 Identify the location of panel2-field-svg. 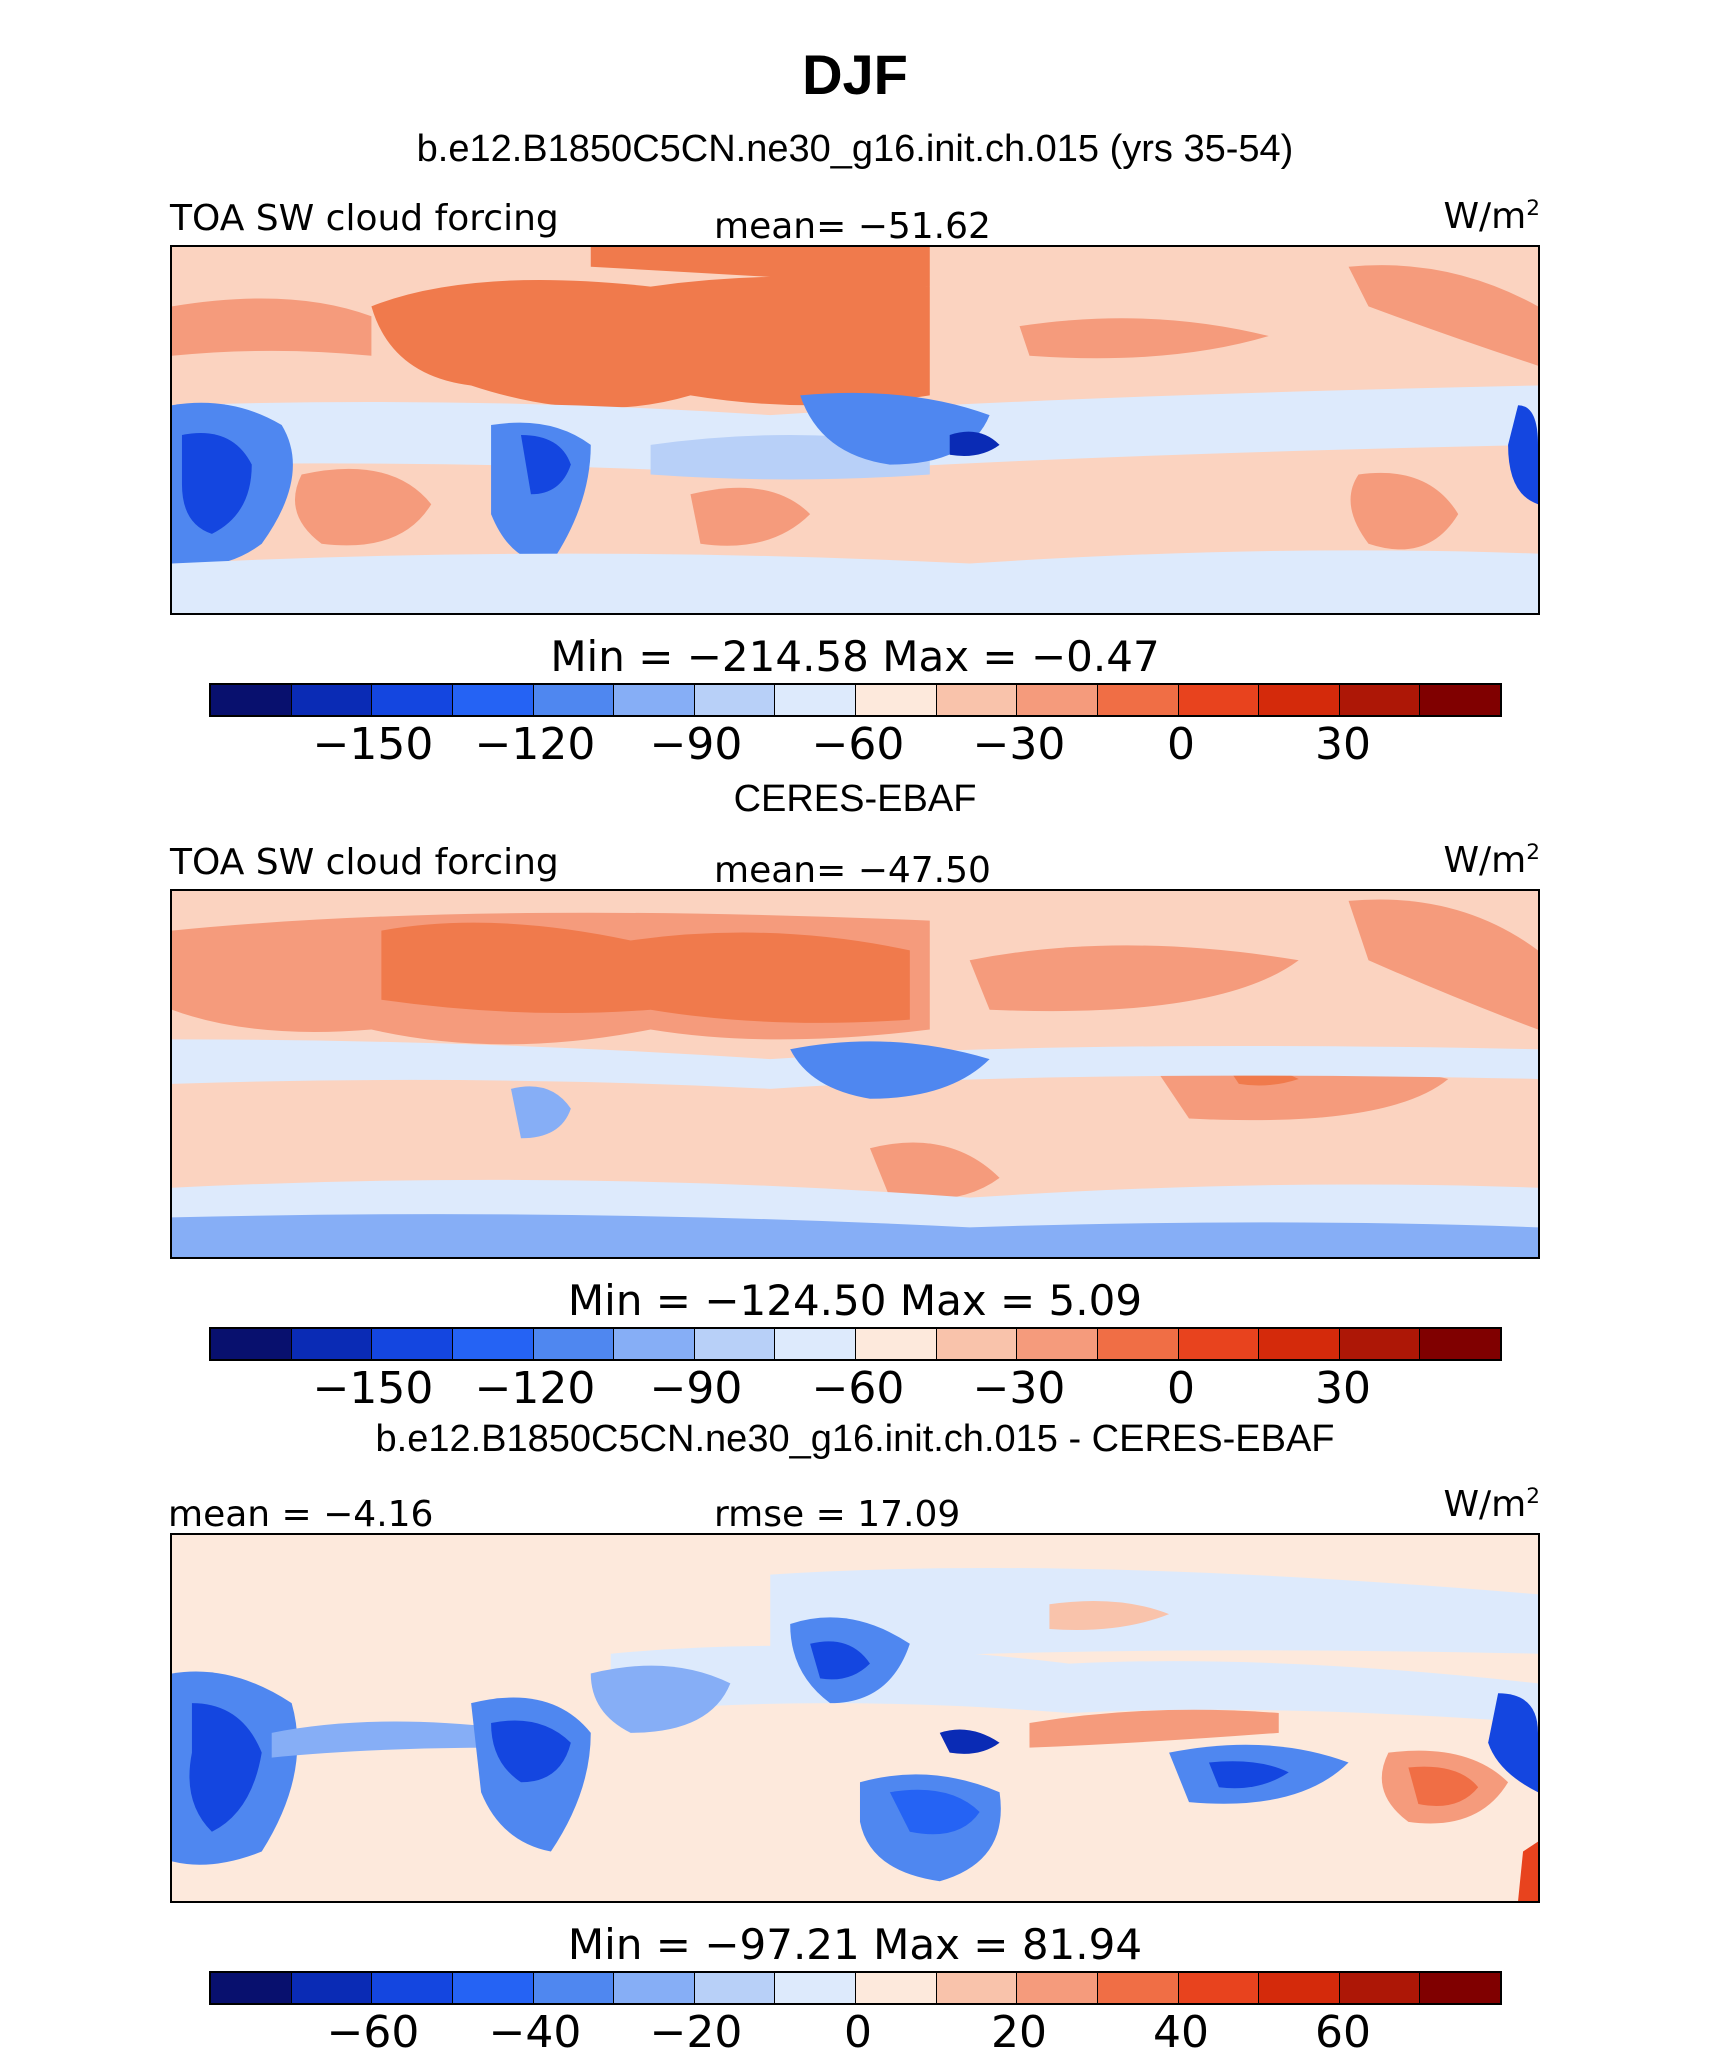
(855, 1074).